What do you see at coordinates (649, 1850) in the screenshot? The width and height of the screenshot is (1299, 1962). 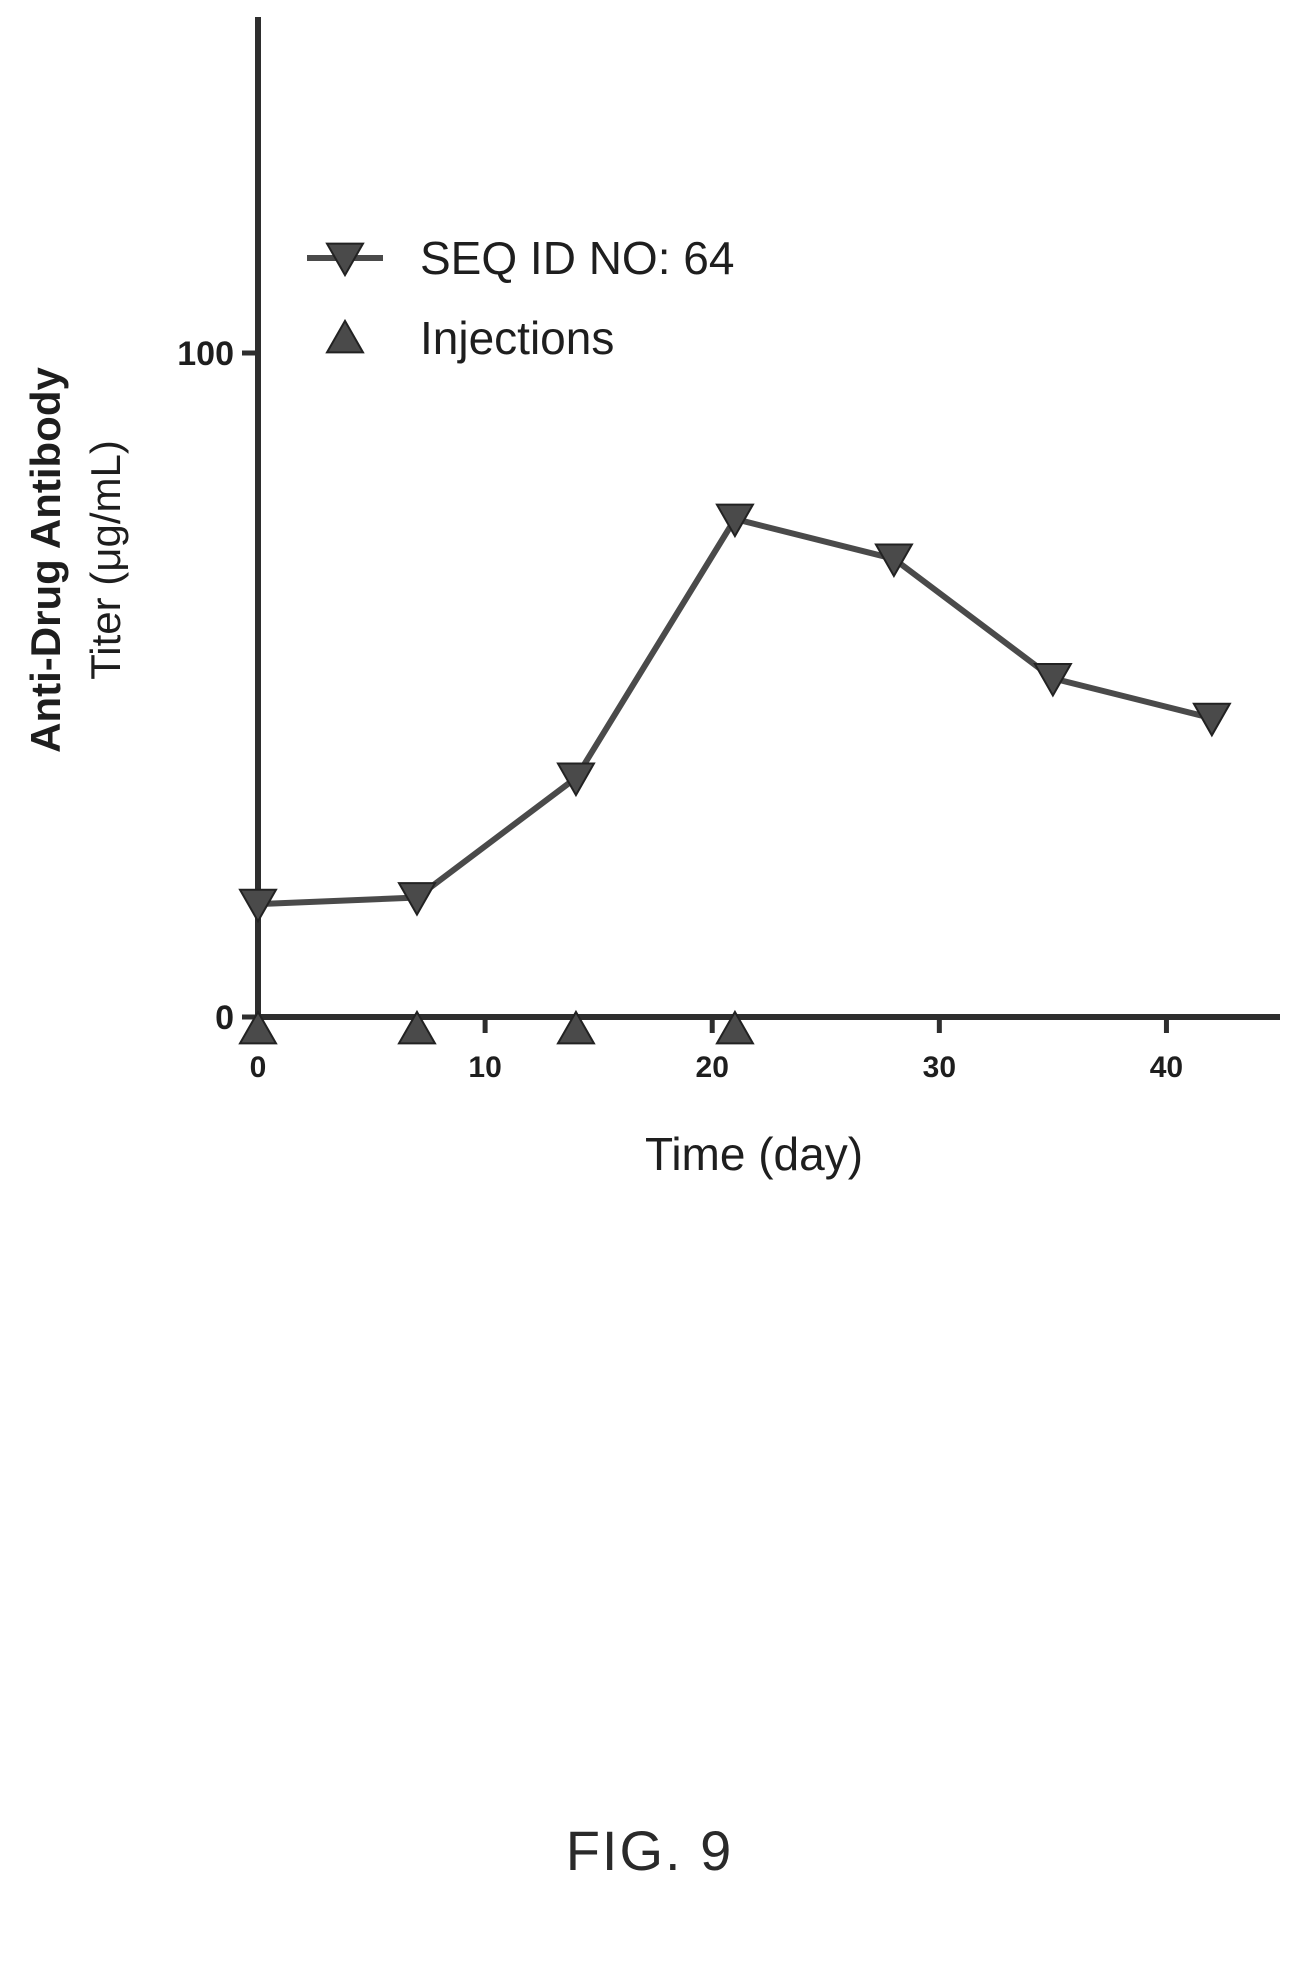 I see `figure-label: FIG. 9` at bounding box center [649, 1850].